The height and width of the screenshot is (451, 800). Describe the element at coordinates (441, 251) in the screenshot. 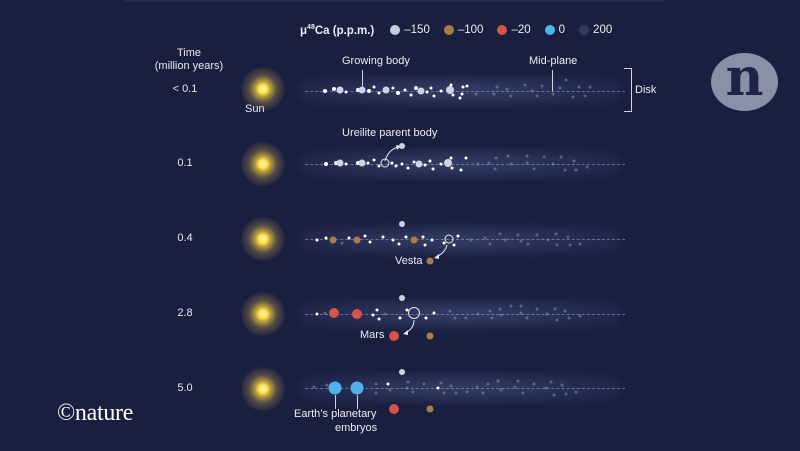

I see `vesta-arrow-icon` at that location.